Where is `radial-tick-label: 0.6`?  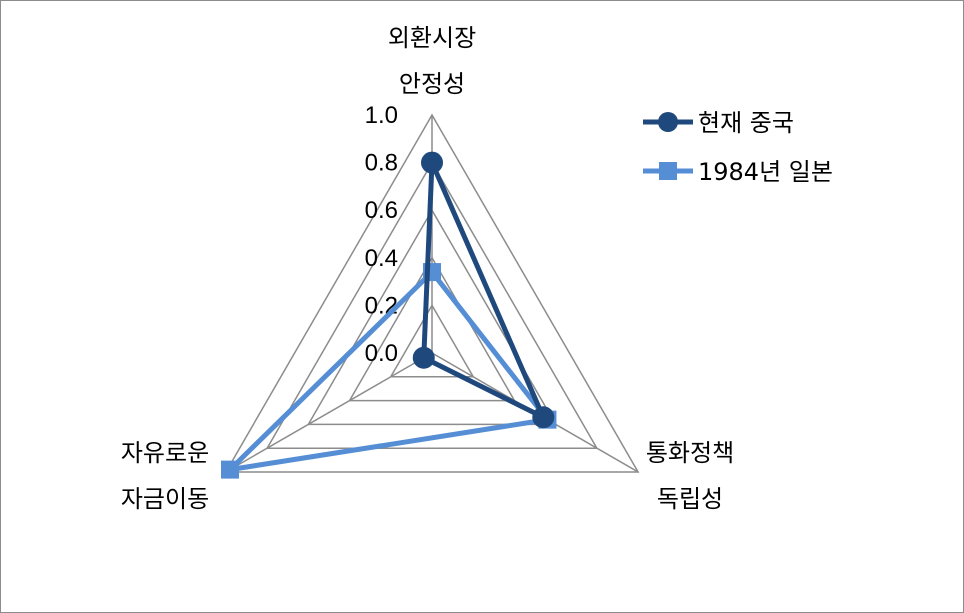 radial-tick-label: 0.6 is located at coordinates (381, 210).